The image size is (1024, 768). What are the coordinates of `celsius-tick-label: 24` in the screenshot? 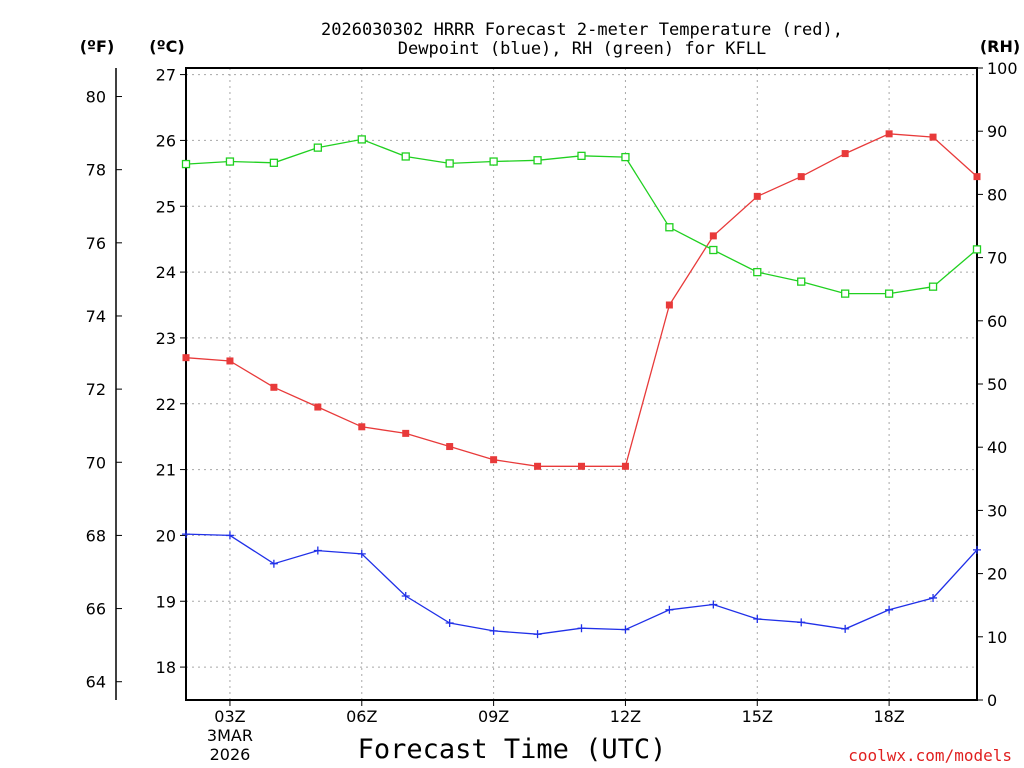 It's located at (166, 272).